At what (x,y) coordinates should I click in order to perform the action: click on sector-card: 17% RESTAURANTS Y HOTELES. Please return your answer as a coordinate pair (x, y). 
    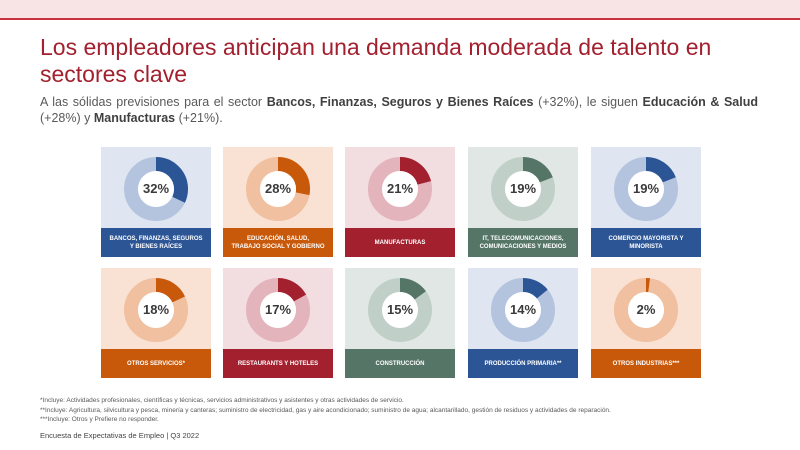
    Looking at the image, I should click on (278, 323).